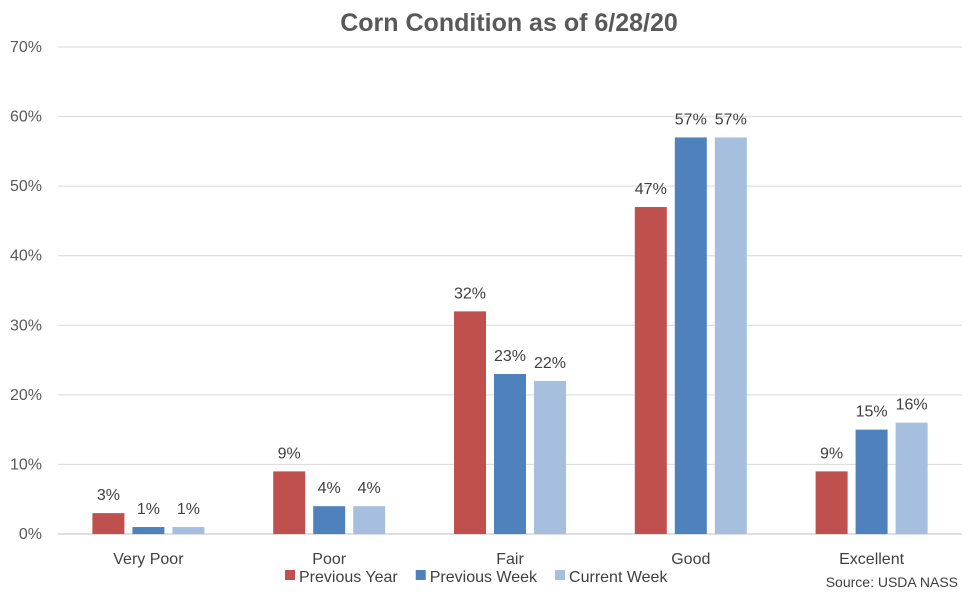 The image size is (975, 594). I want to click on legend-label: Current Week, so click(618, 577).